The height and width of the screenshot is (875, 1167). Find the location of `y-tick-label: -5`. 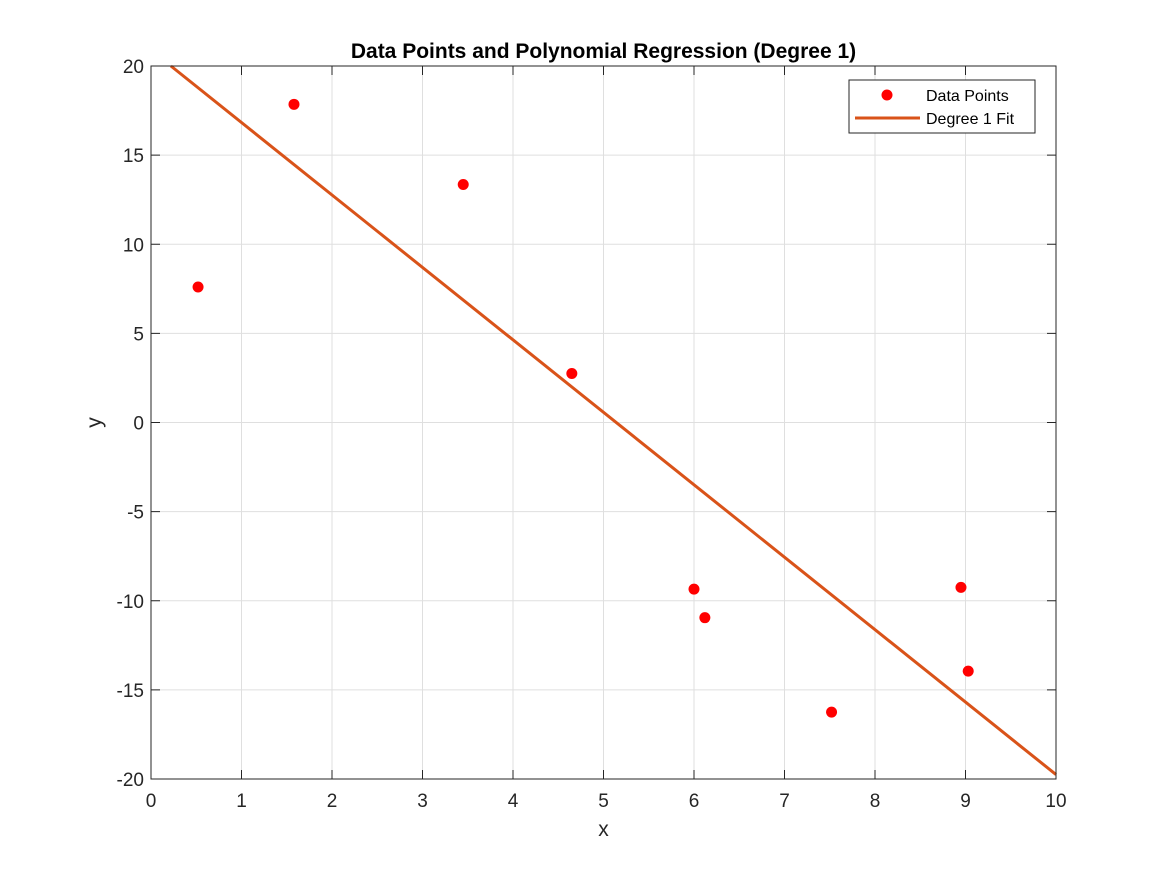

y-tick-label: -5 is located at coordinates (135, 513).